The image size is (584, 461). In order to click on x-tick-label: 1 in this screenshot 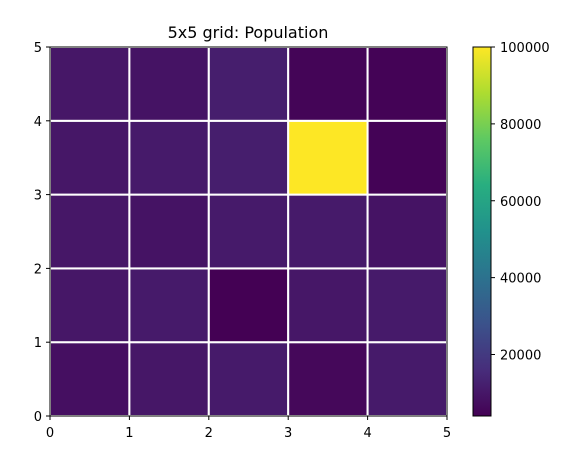, I will do `click(129, 433)`.